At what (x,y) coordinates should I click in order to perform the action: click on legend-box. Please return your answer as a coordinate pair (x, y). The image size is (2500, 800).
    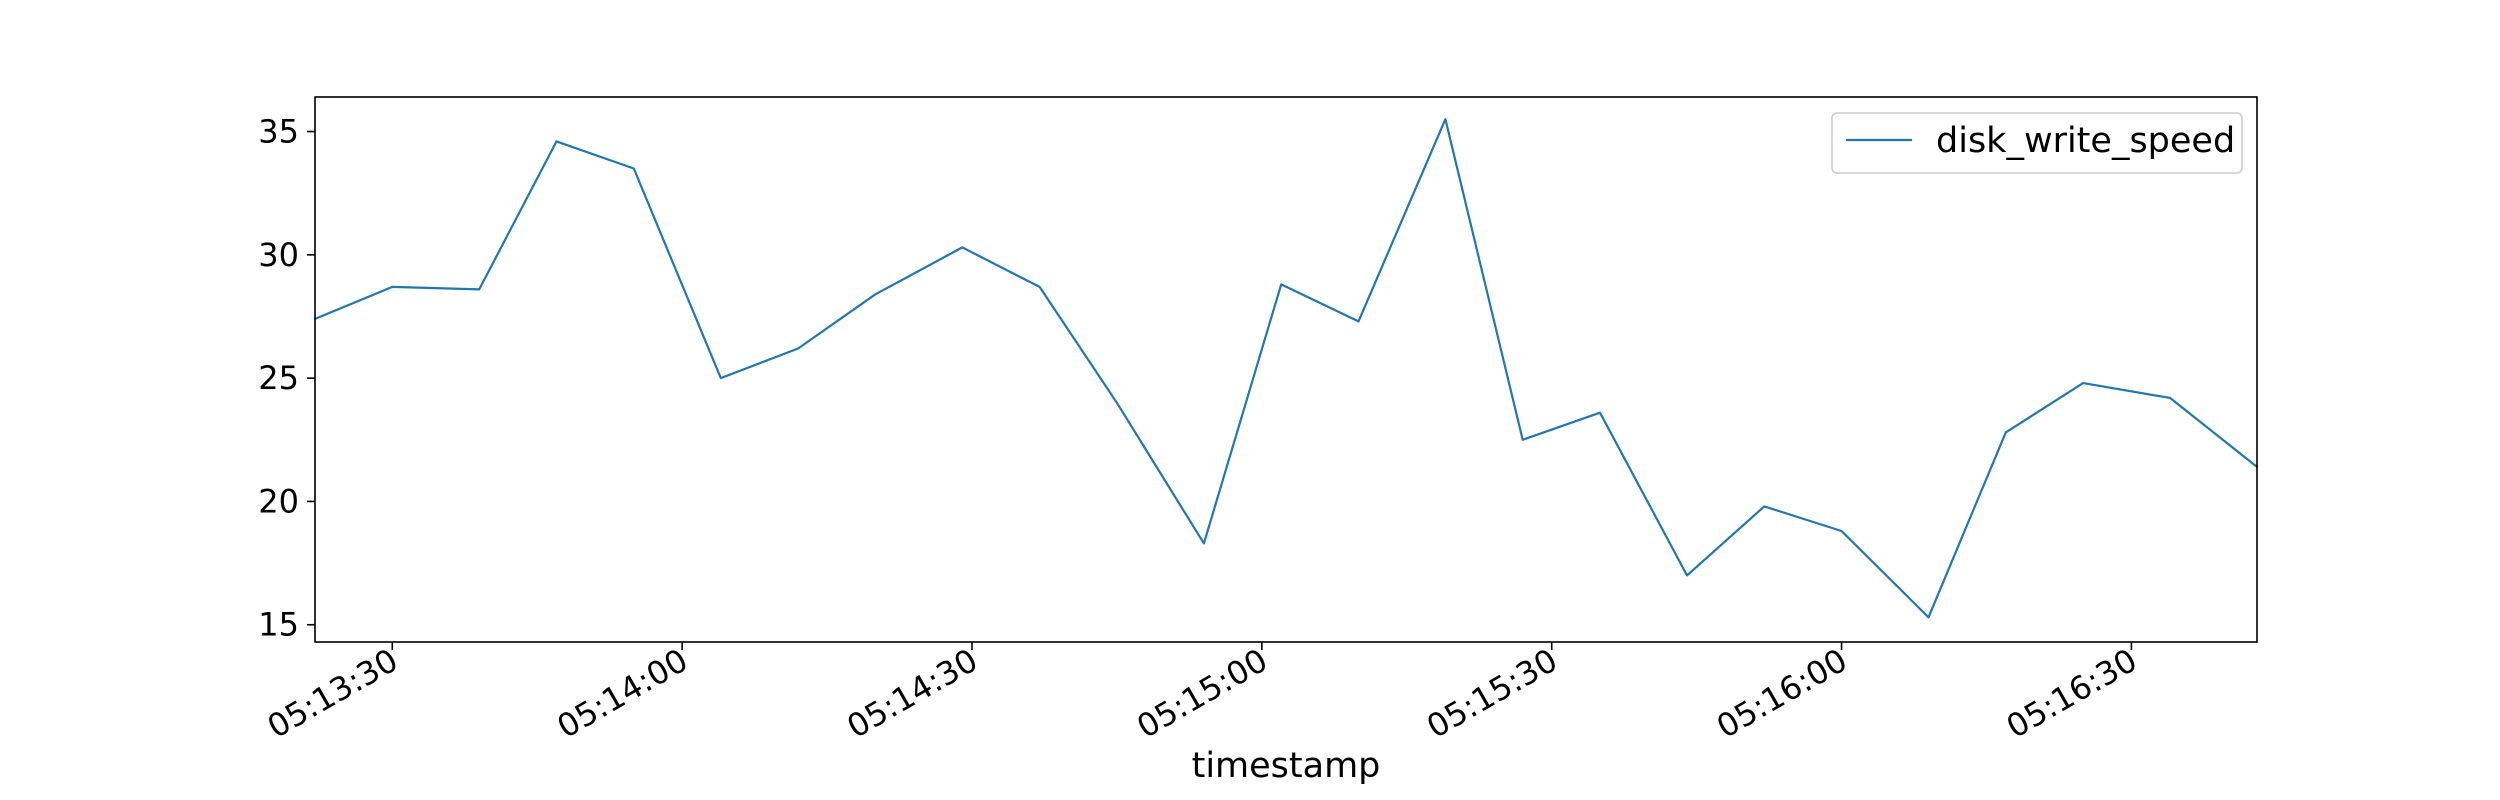
    Looking at the image, I should click on (2037, 143).